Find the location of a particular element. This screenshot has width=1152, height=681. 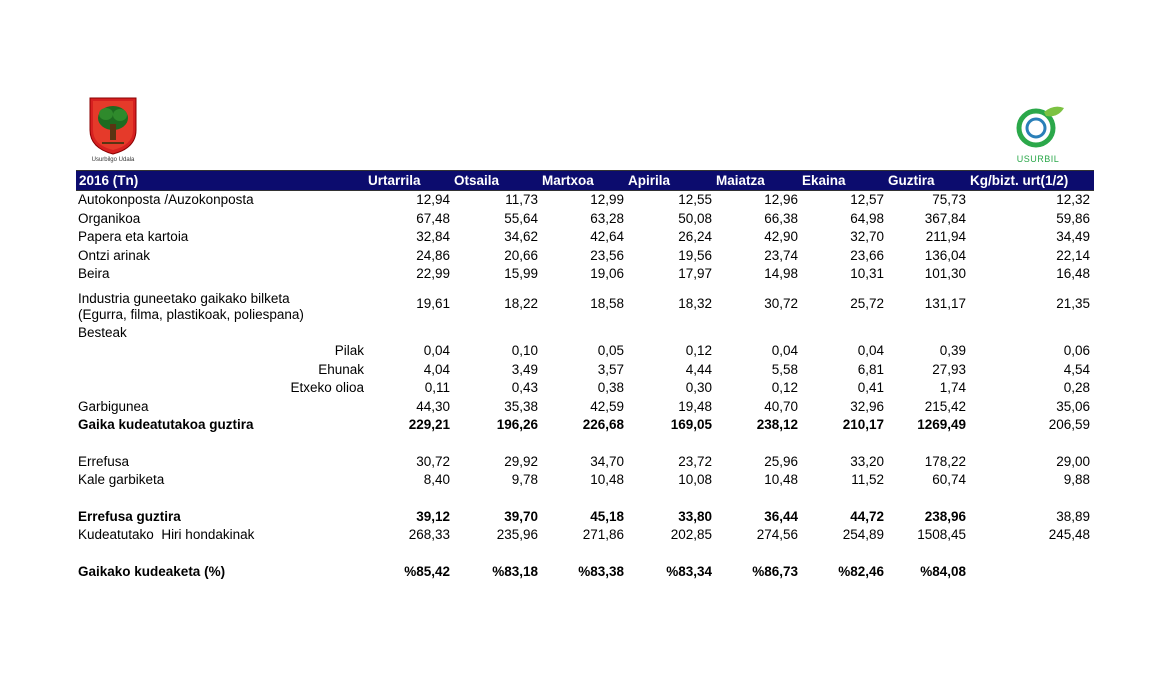

cell: 18,32 is located at coordinates (695, 303).